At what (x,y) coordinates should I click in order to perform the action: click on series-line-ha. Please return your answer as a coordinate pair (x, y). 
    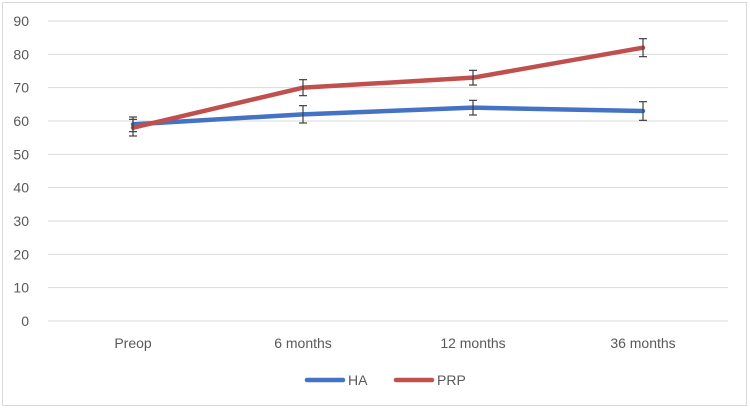
    Looking at the image, I should click on (388, 116).